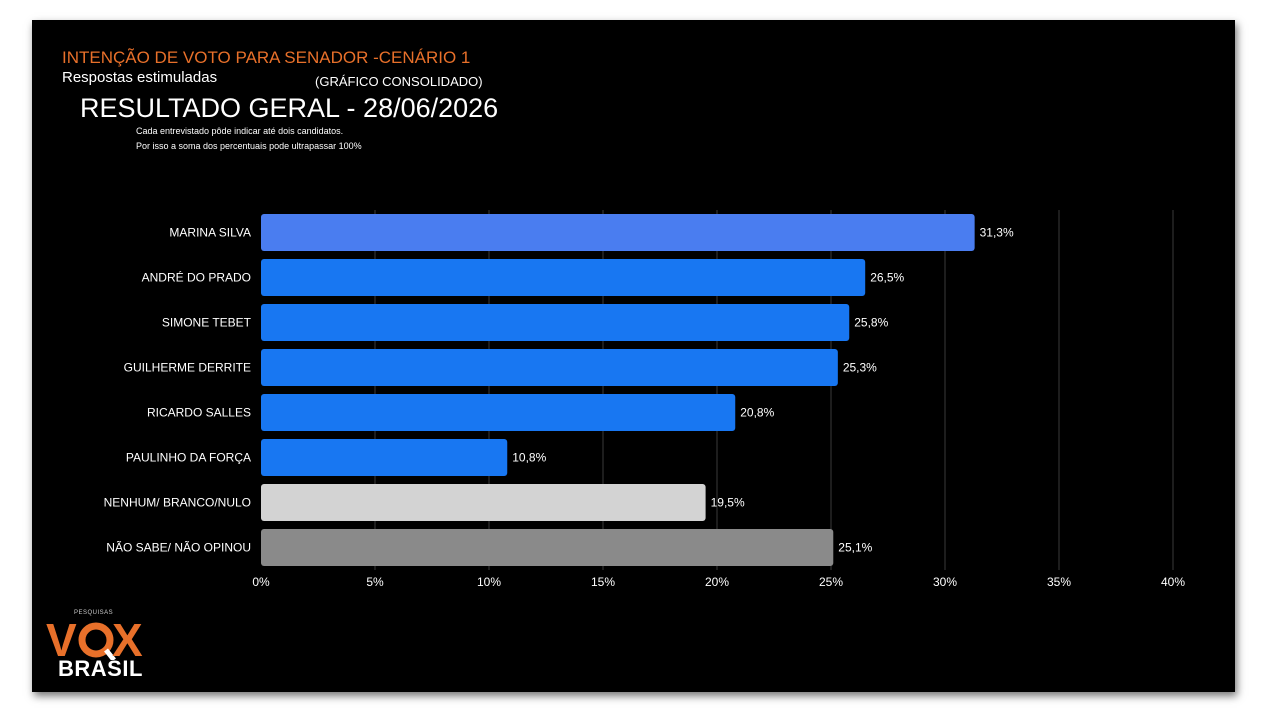  Describe the element at coordinates (871, 323) in the screenshot. I see `data-label: 25,8%` at that location.